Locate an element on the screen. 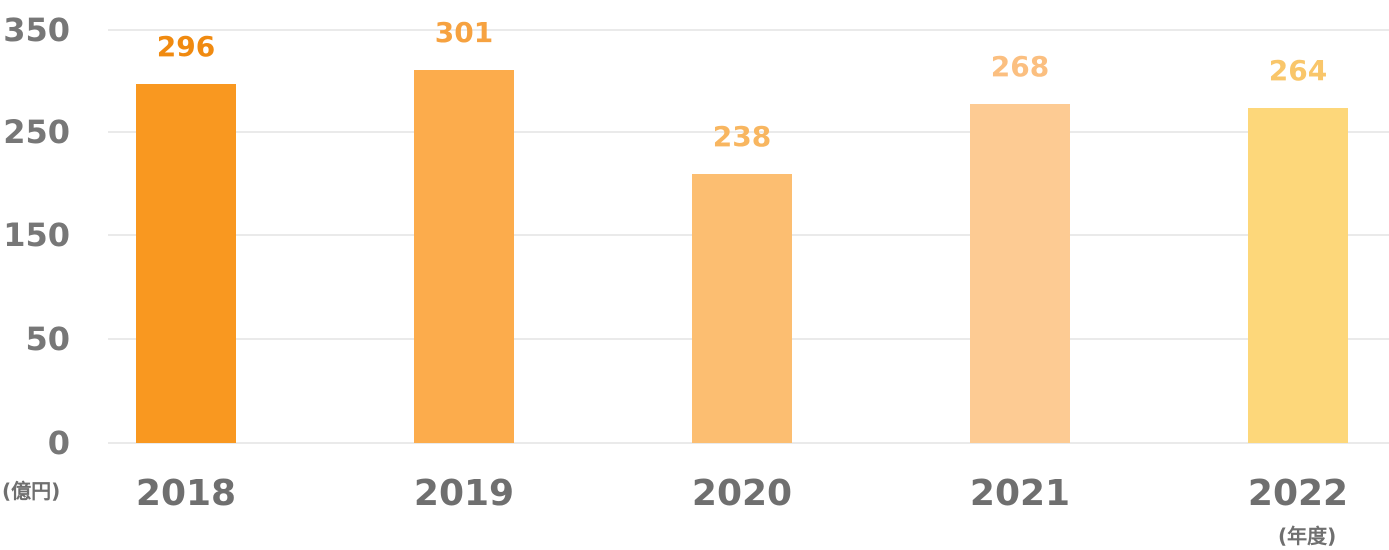 The width and height of the screenshot is (1389, 550). y-tick-label: 250 is located at coordinates (36, 132).